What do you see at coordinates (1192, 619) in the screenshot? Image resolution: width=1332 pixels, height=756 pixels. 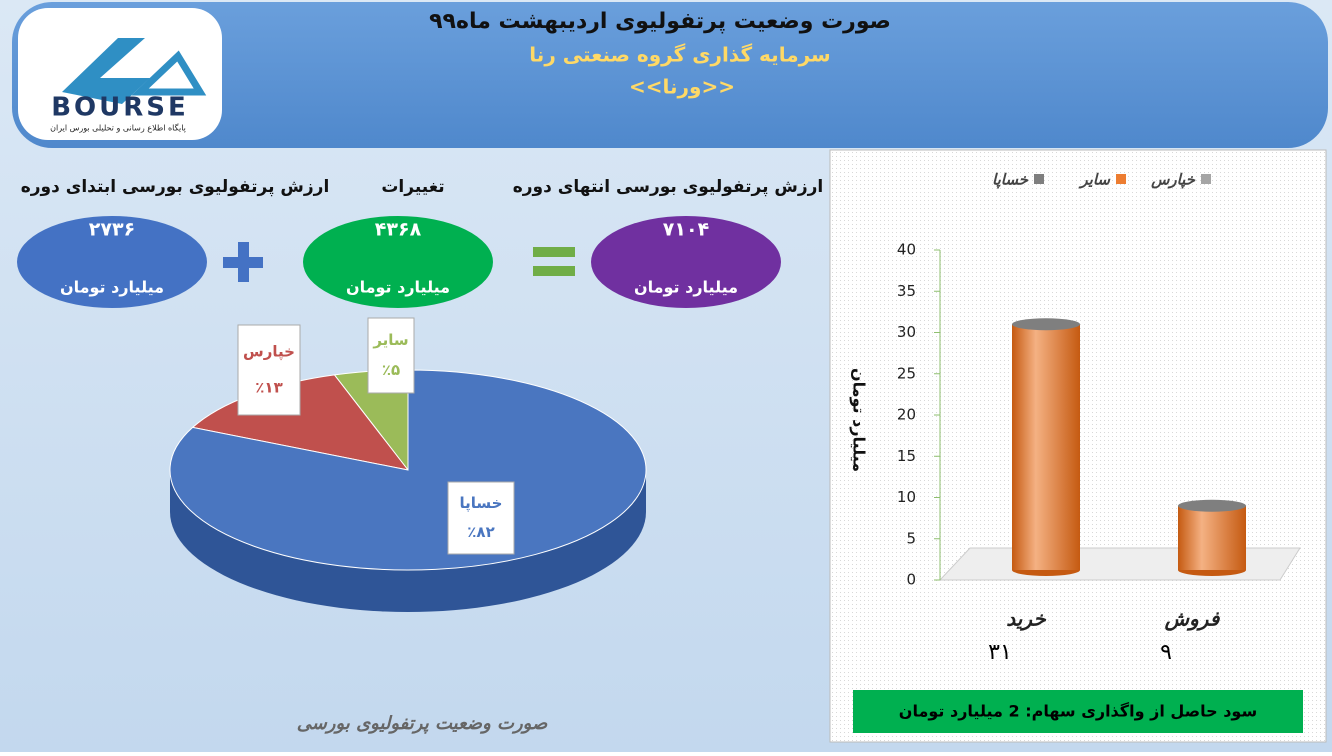 I see `x-tick-label: فروش` at bounding box center [1192, 619].